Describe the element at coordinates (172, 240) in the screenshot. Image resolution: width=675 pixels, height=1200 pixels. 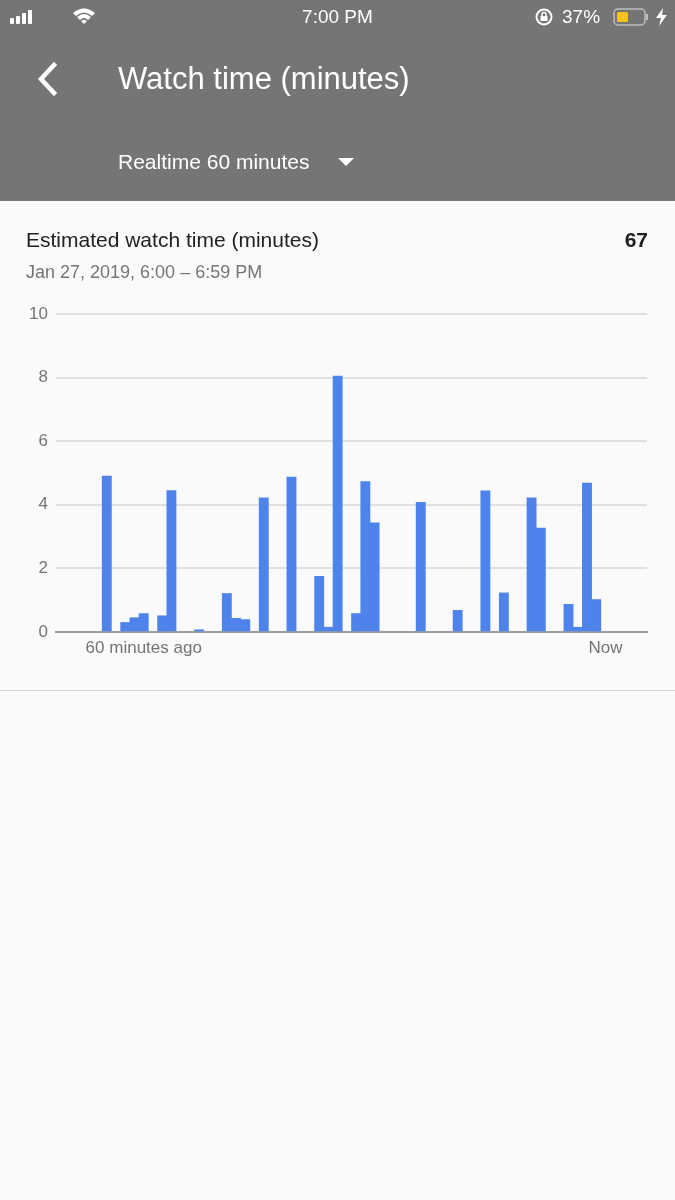
I see `chart-title: Estimated watch time (minutes)` at that location.